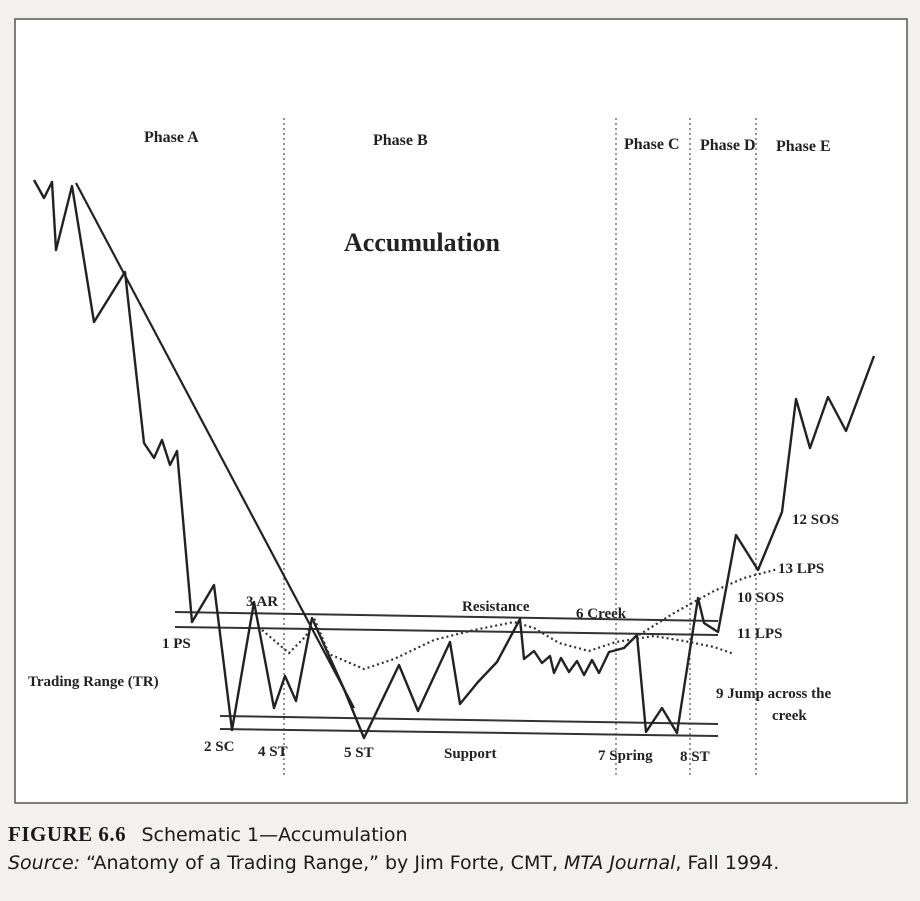  What do you see at coordinates (274, 835) in the screenshot?
I see `figure-title: Schematic 1—Accumulation` at bounding box center [274, 835].